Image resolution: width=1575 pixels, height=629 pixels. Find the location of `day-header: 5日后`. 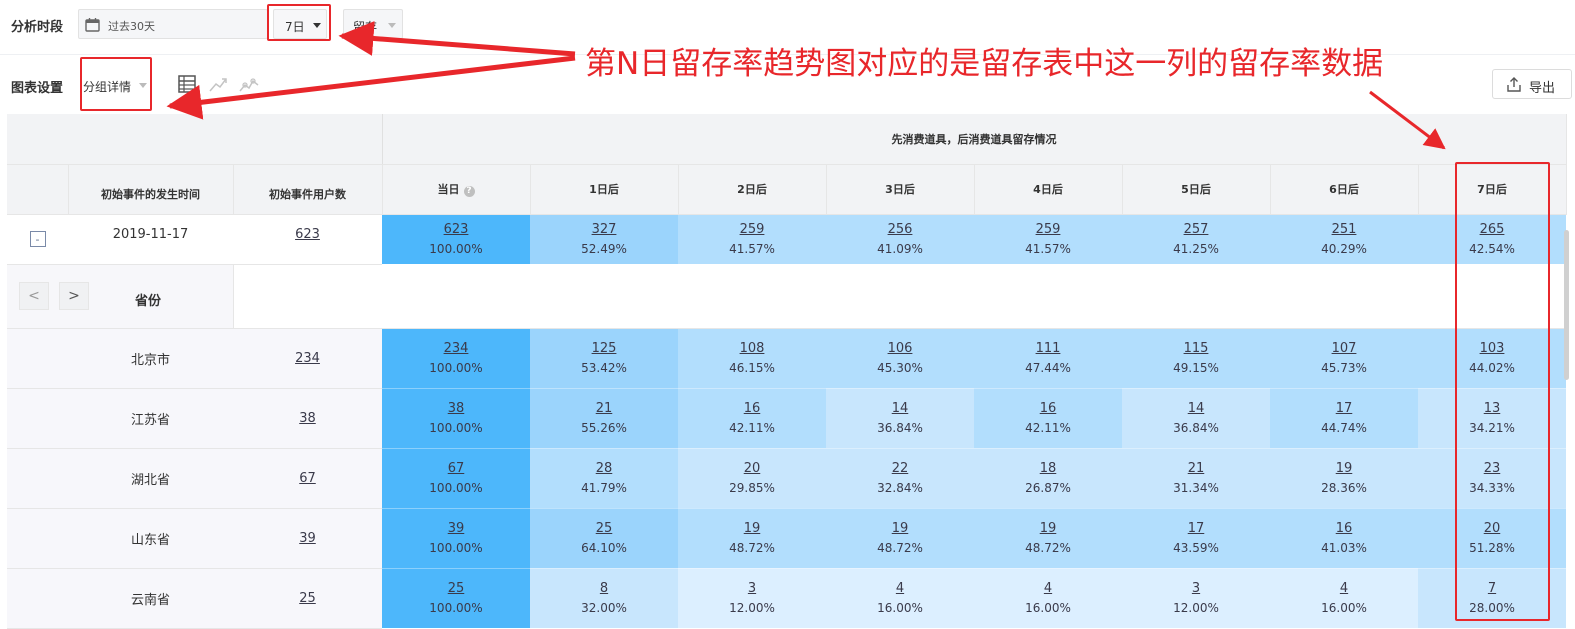

day-header: 5日后 is located at coordinates (1196, 189).